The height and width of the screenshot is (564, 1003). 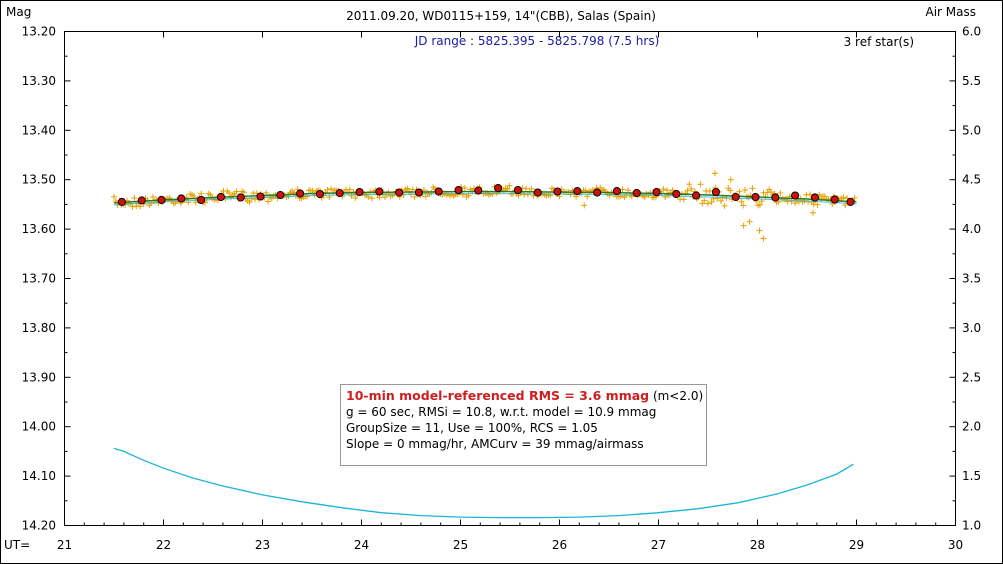 I want to click on right-y-tick-label: 4.0, so click(x=971, y=229).